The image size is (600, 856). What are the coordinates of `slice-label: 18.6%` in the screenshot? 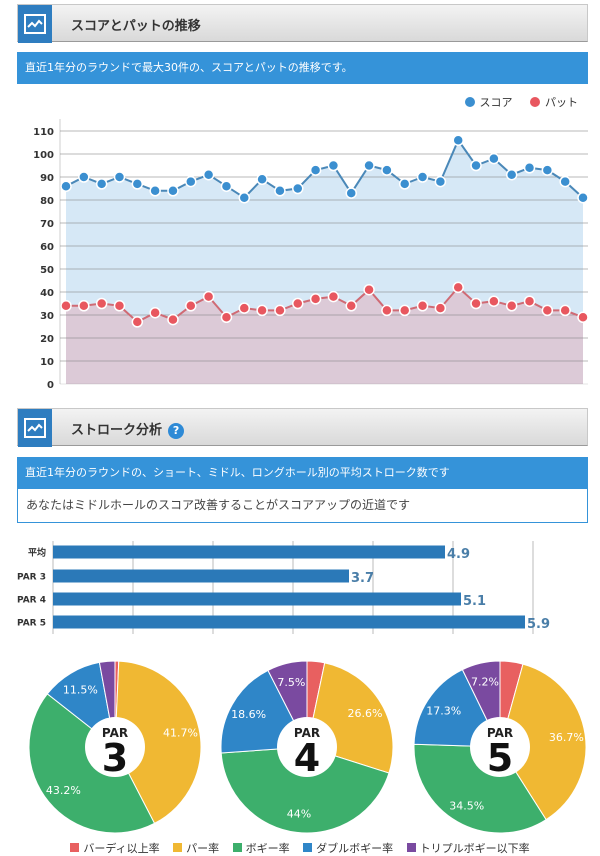 It's located at (248, 714).